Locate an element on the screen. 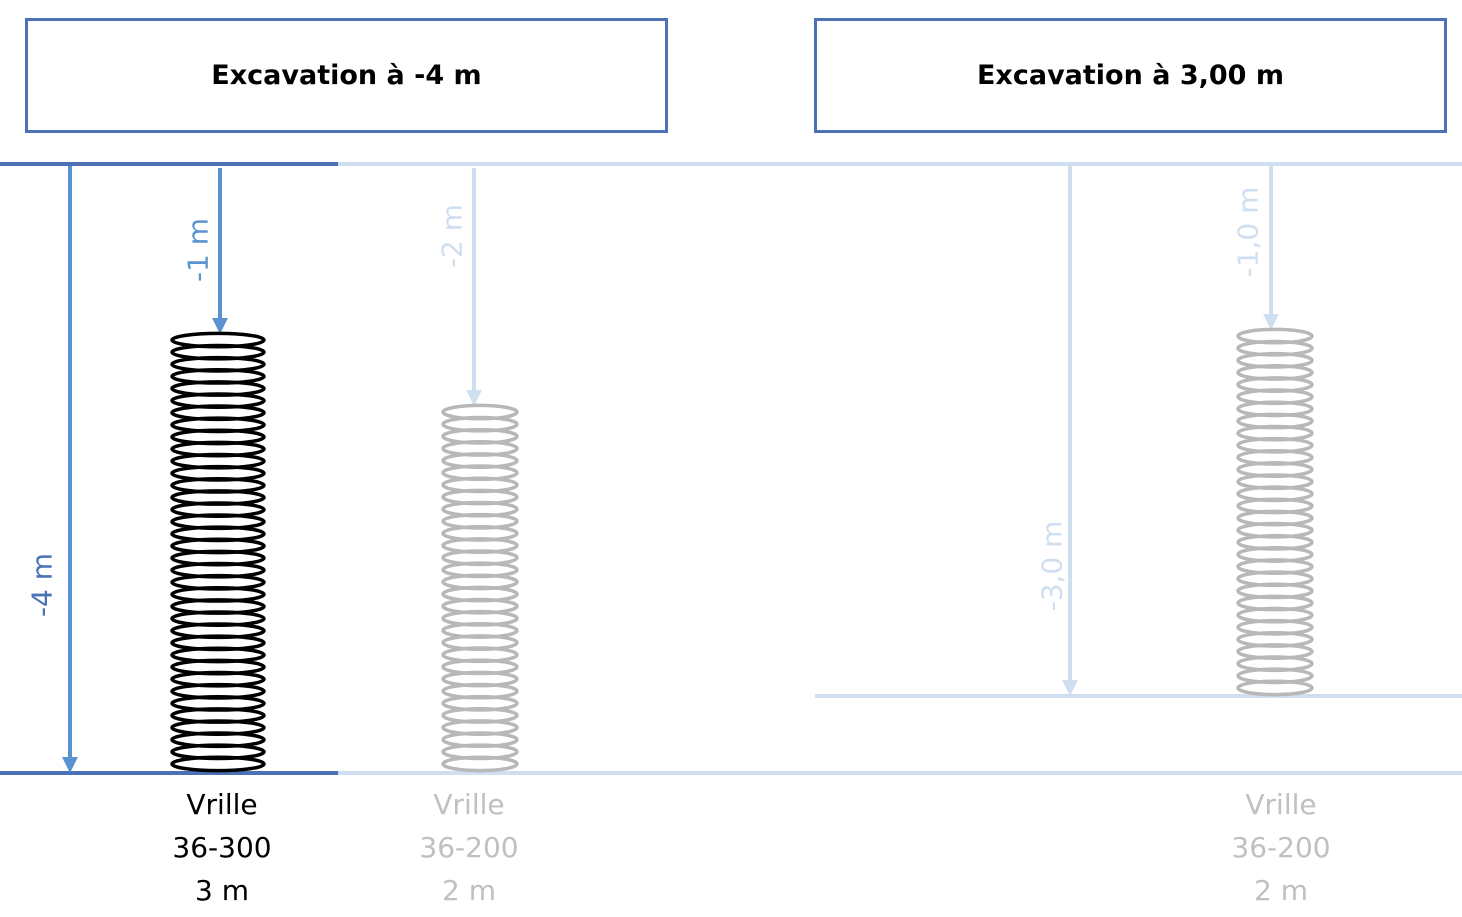 Image resolution: width=1462 pixels, height=917 pixels. caption-auger1-line1: Vrille is located at coordinates (222, 804).